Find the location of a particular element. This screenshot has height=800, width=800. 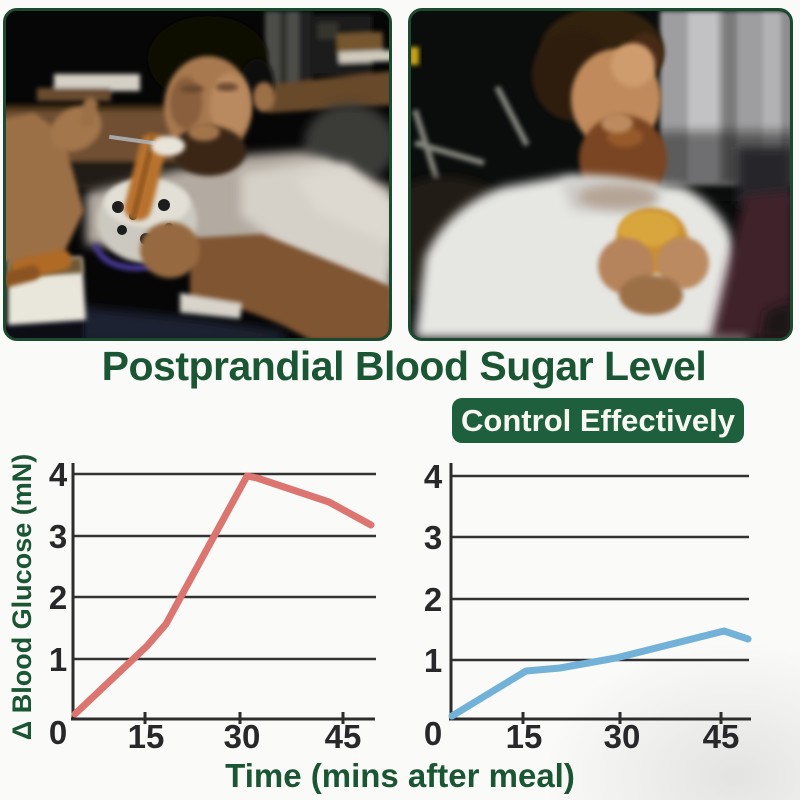

svg-text: Time (mins after meal) is located at coordinates (400, 775).